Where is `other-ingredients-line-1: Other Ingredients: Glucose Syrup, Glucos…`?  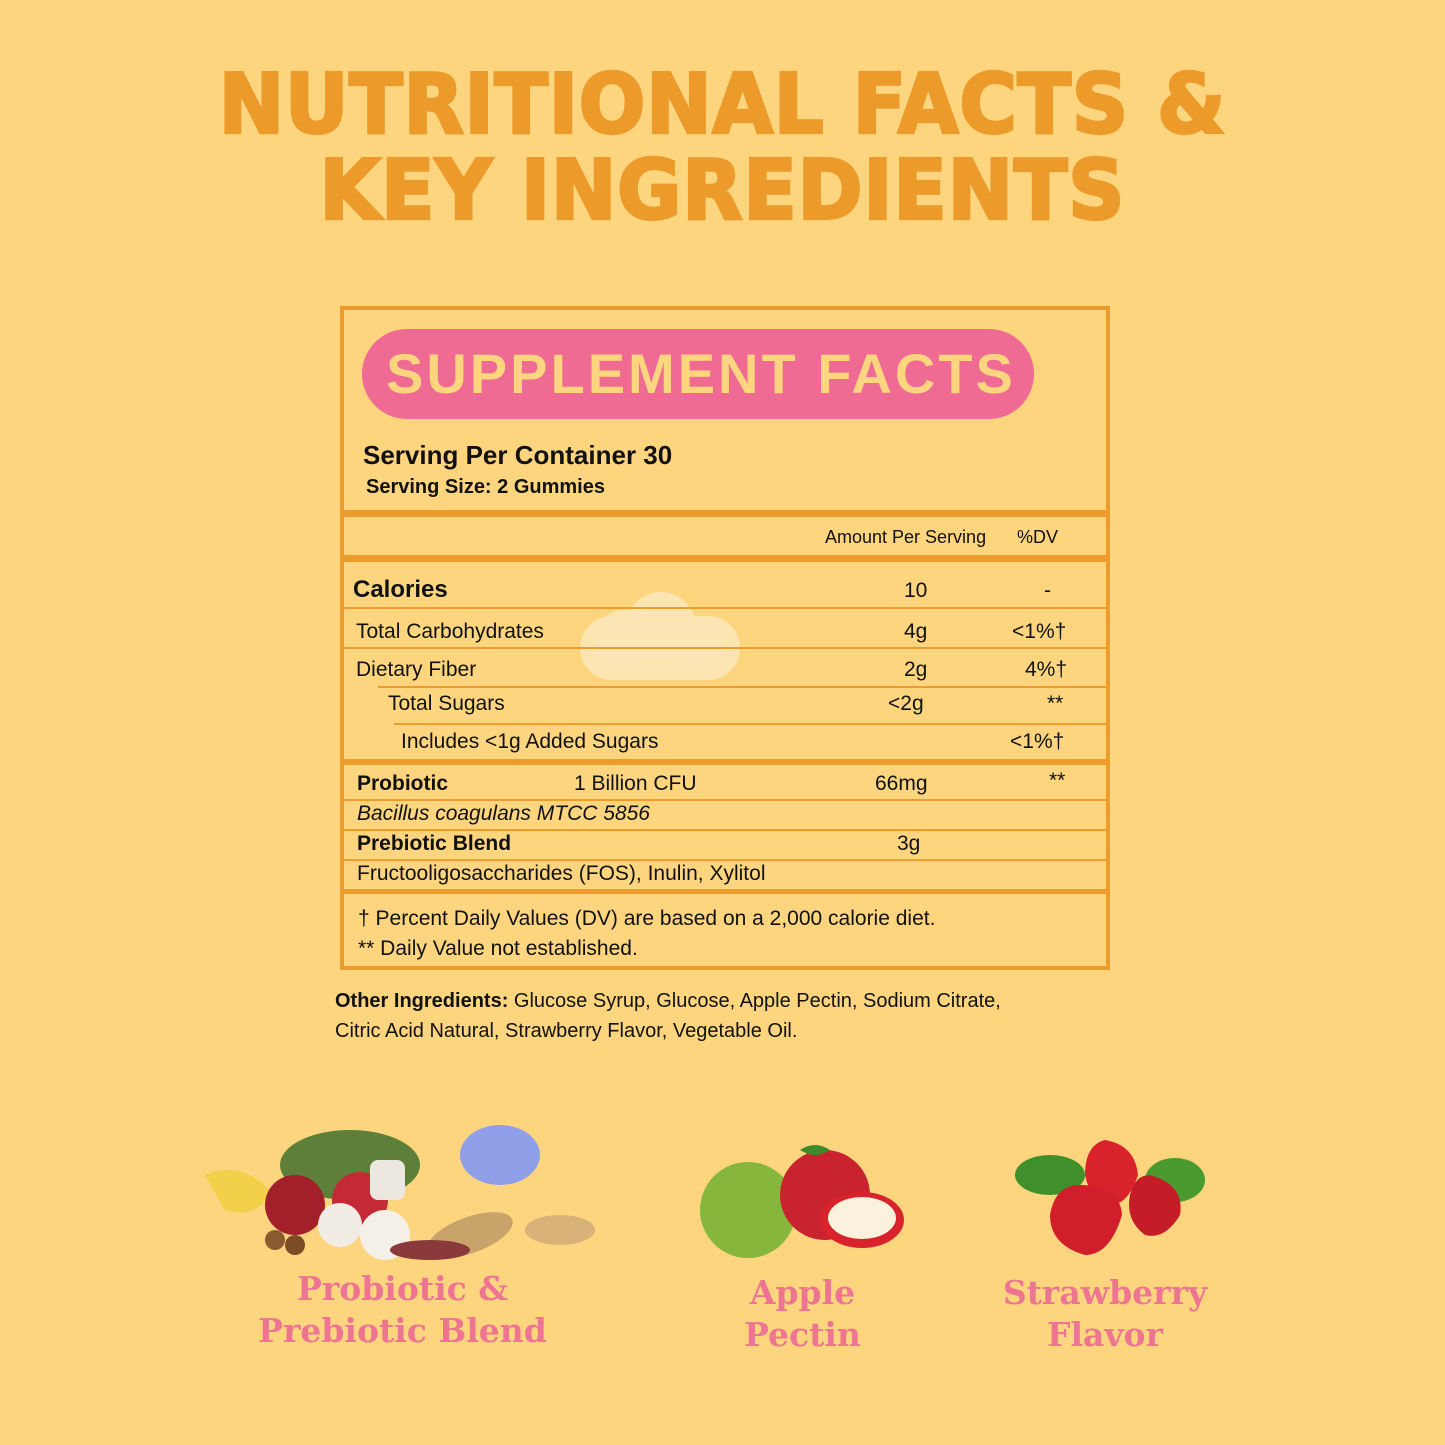 other-ingredients-line-1: Other Ingredients: Glucose Syrup, Glucos… is located at coordinates (668, 1001).